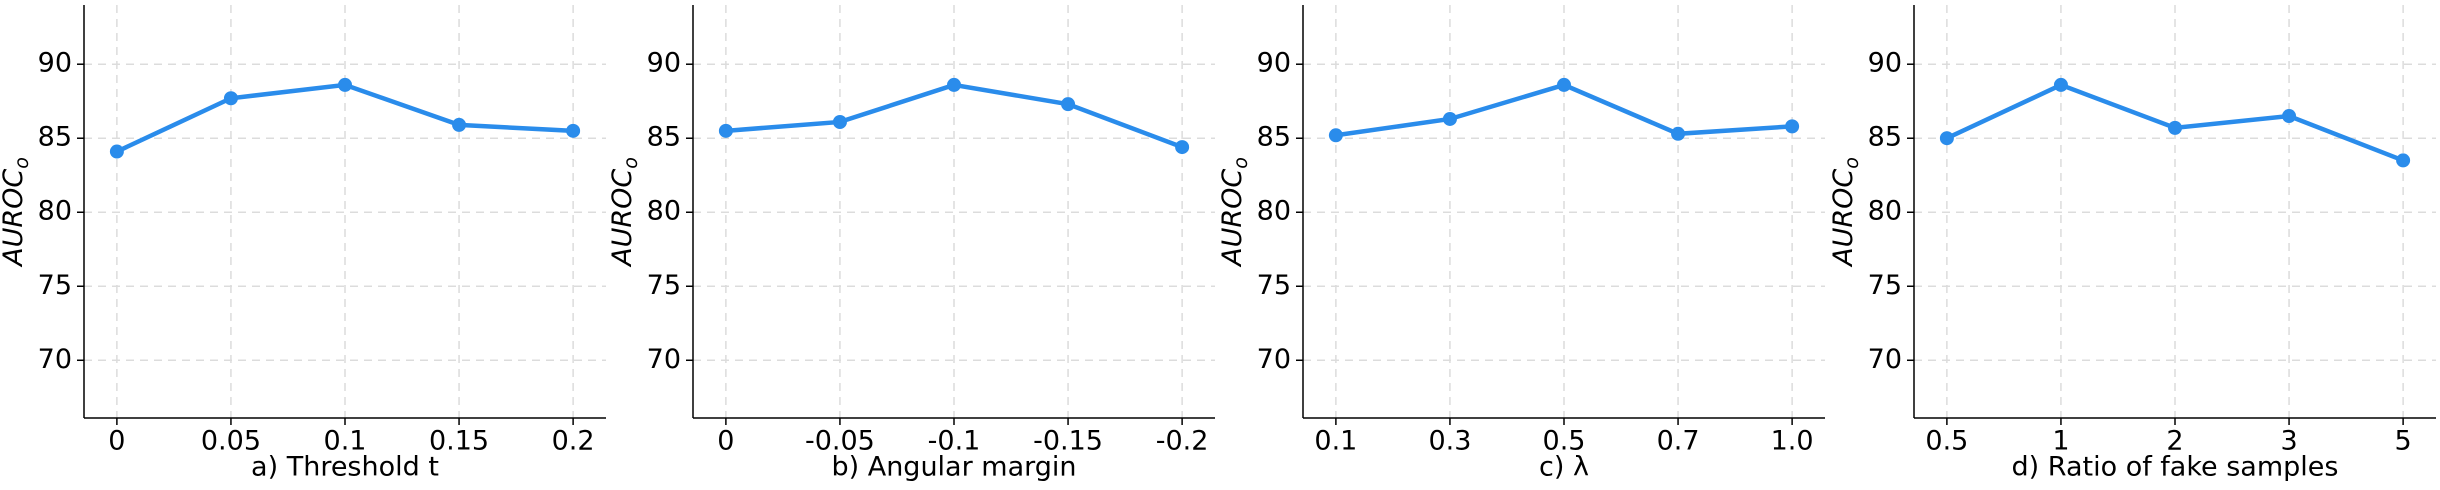  Describe the element at coordinates (1792, 441) in the screenshot. I see `x-tick-label: 1.0` at that location.